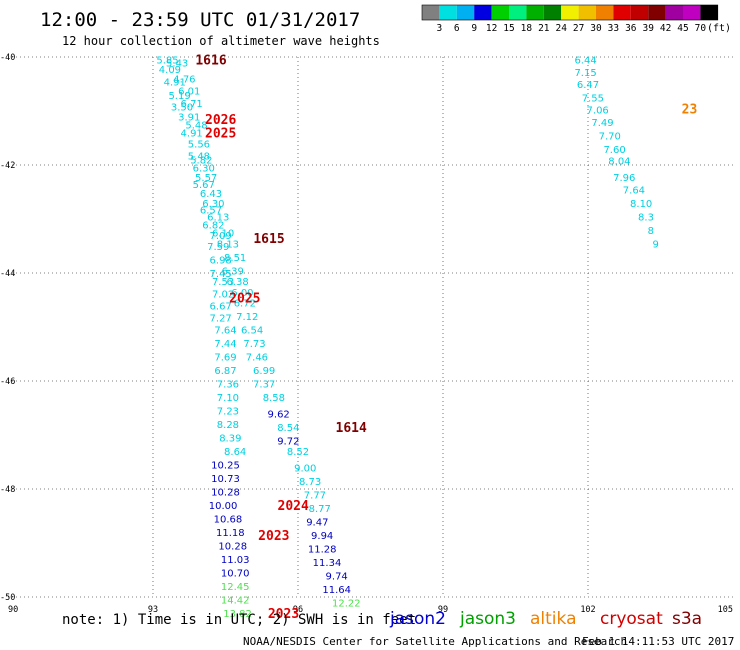 The height and width of the screenshot is (650, 740). I want to click on wave-height-label: 9.72, so click(288, 441).